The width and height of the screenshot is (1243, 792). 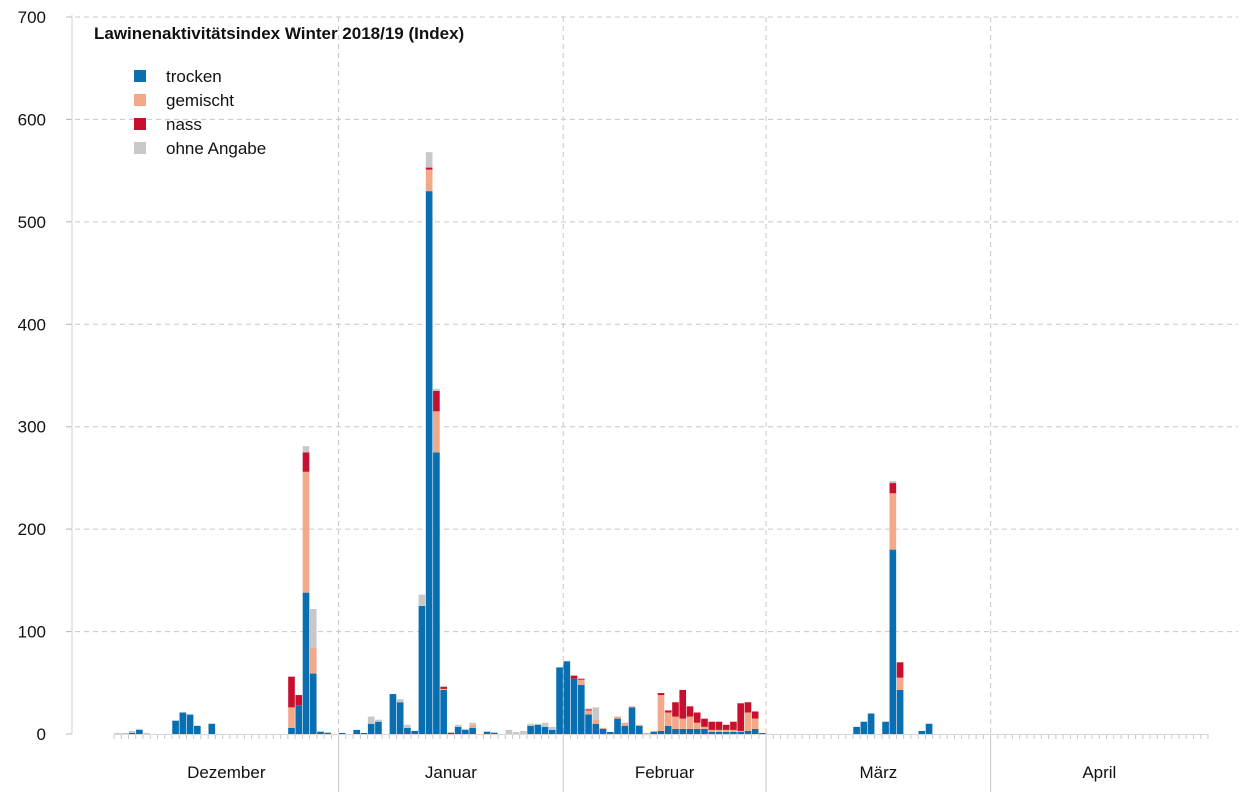 What do you see at coordinates (32, 17) in the screenshot?
I see `y-tick-label-700: 700` at bounding box center [32, 17].